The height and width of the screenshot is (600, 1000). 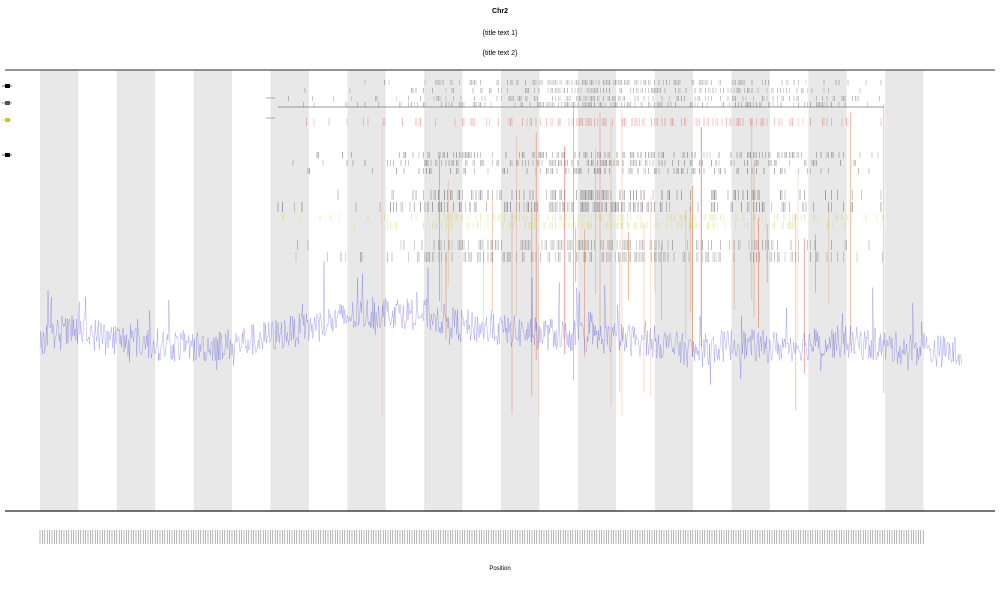 I want to click on chart-subtitle-2: {title text 2}, so click(x=500, y=53).